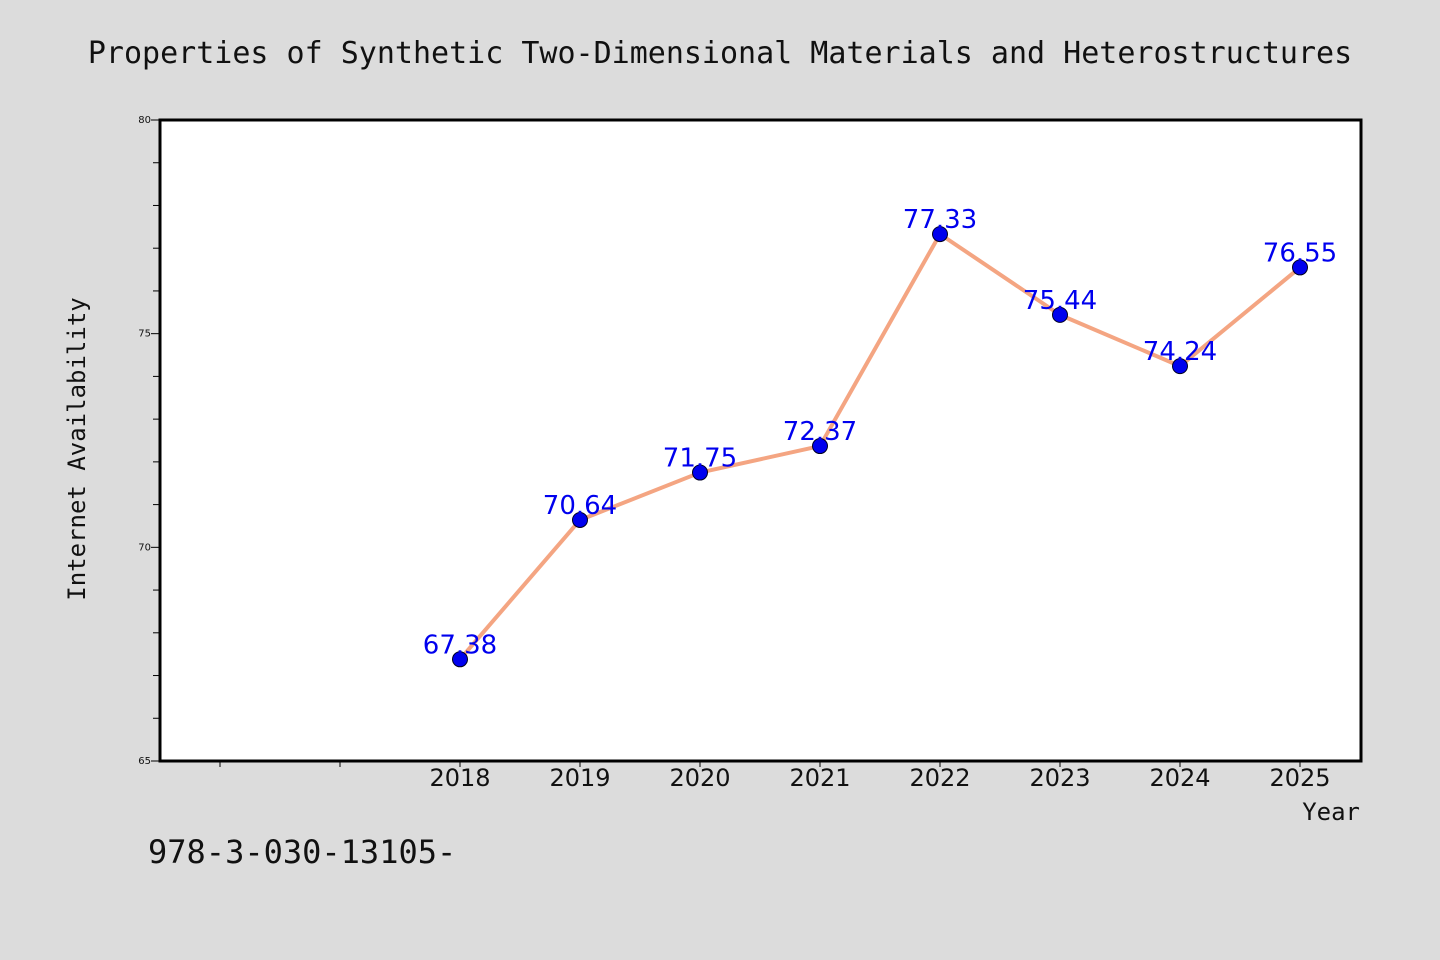 The image size is (1440, 960). What do you see at coordinates (460, 645) in the screenshot?
I see `data-label: 67.38` at bounding box center [460, 645].